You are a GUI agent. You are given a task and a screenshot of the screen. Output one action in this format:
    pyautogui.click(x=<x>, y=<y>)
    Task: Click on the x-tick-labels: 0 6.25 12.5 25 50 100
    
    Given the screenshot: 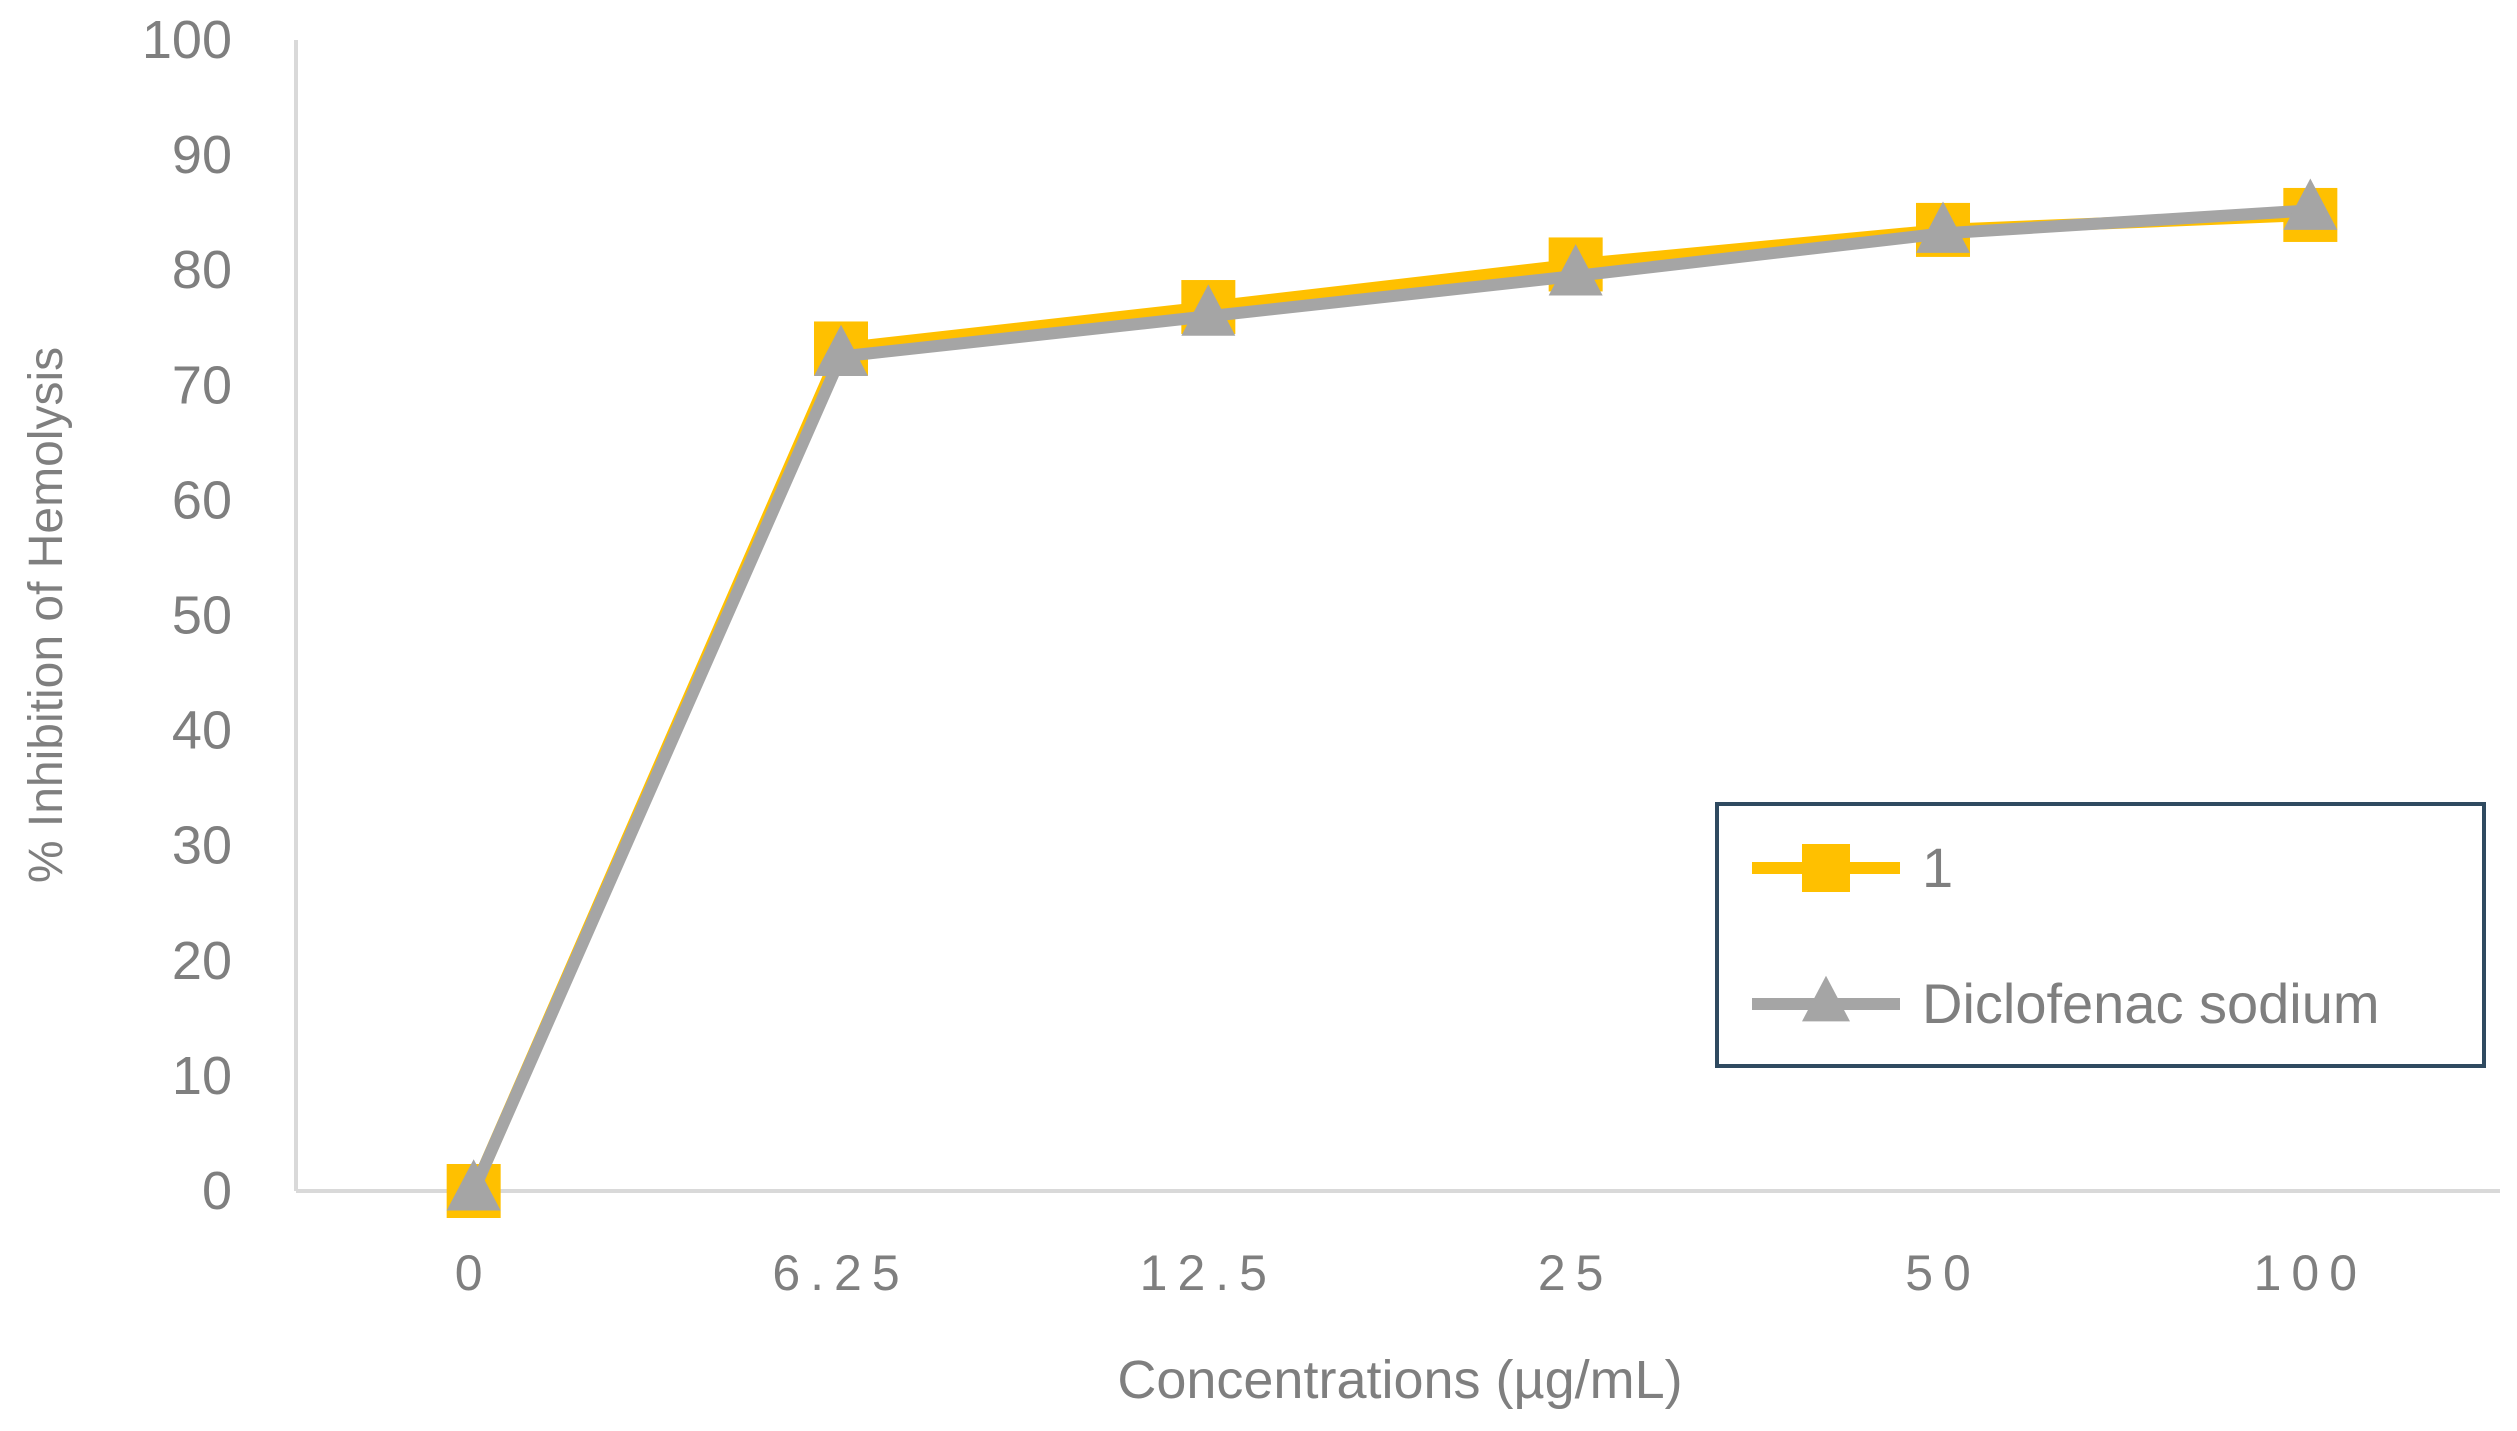 What is the action you would take?
    pyautogui.click(x=1411, y=1273)
    